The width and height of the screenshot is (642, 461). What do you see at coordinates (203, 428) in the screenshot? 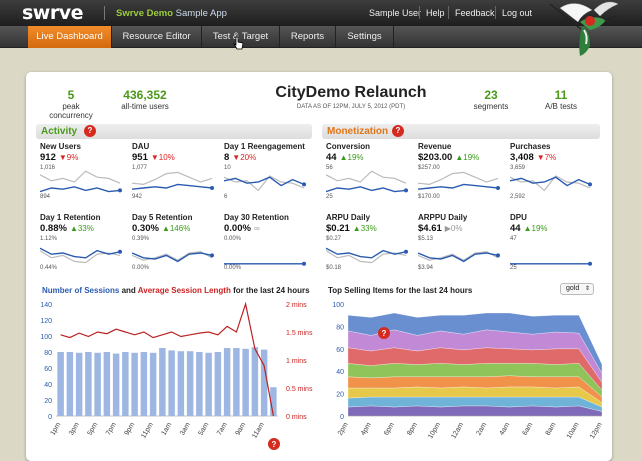
I see `x-tick-label: 5am` at bounding box center [203, 428].